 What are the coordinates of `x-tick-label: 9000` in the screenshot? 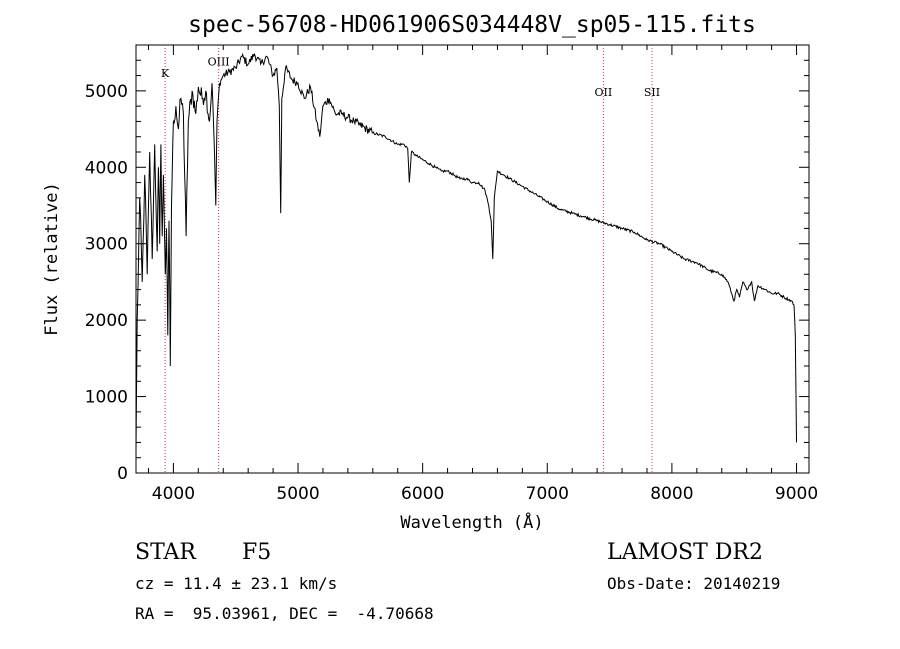 It's located at (796, 494).